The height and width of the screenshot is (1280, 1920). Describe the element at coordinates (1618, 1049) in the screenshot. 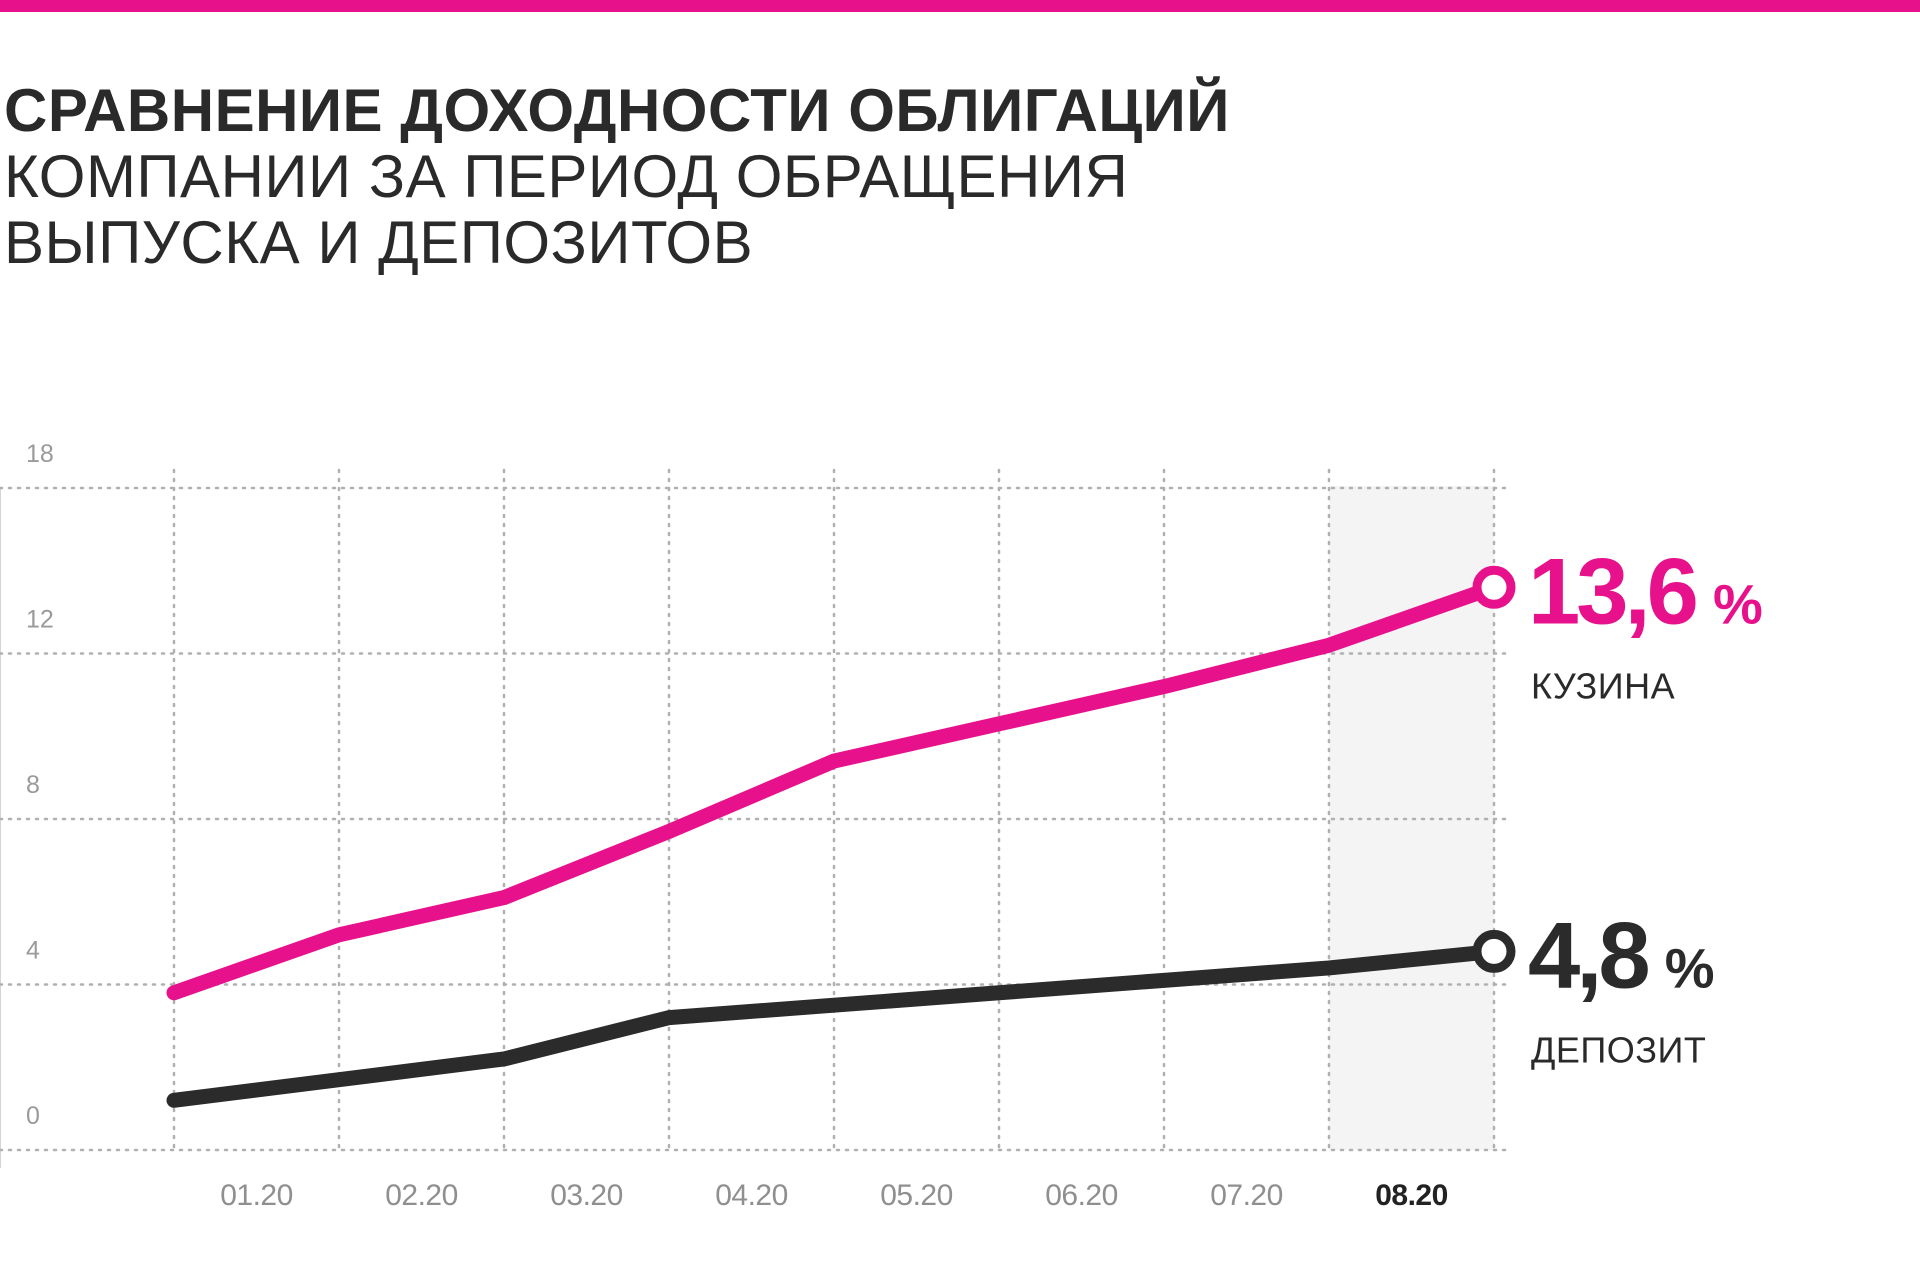

I see `series-name-deposit: ДЕПОЗИТ` at that location.